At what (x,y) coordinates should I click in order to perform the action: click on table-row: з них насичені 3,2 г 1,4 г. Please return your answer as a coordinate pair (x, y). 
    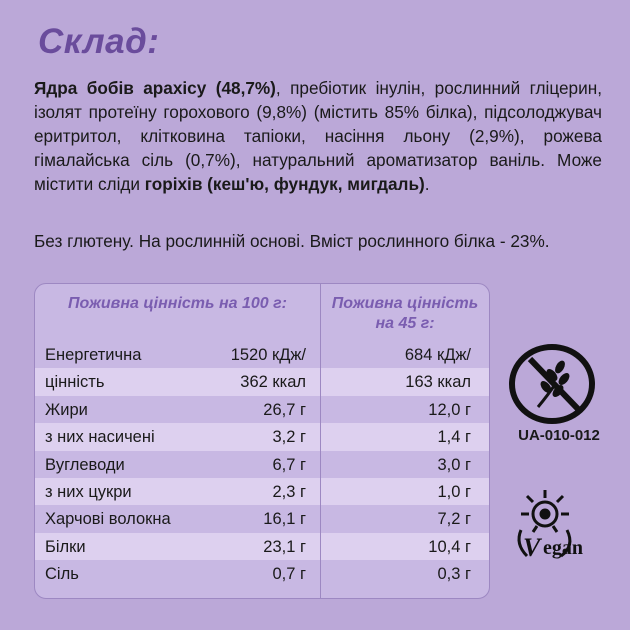
    Looking at the image, I should click on (262, 437).